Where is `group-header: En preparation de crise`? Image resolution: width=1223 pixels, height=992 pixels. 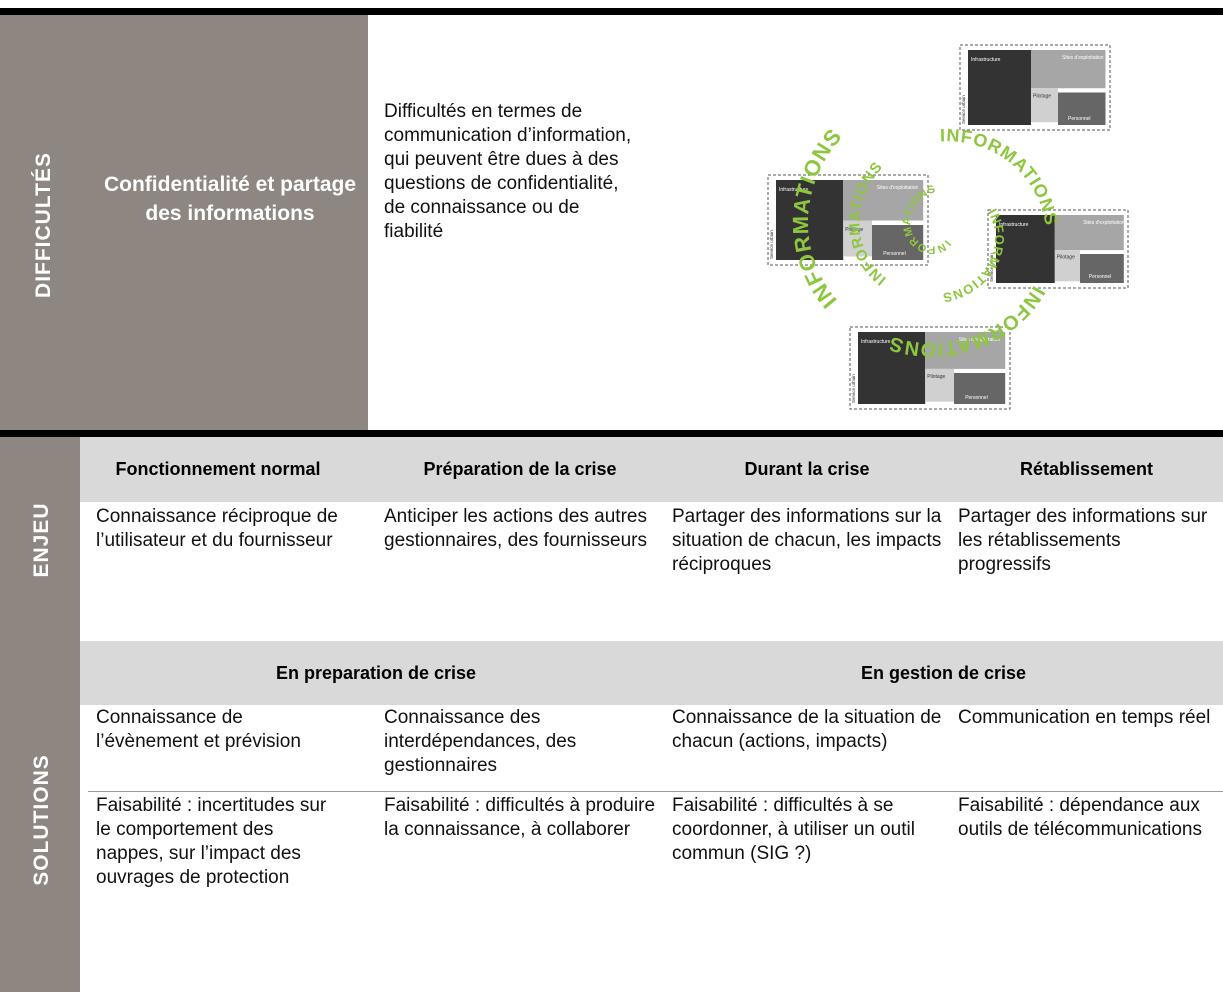
group-header: En preparation de crise is located at coordinates (376, 672).